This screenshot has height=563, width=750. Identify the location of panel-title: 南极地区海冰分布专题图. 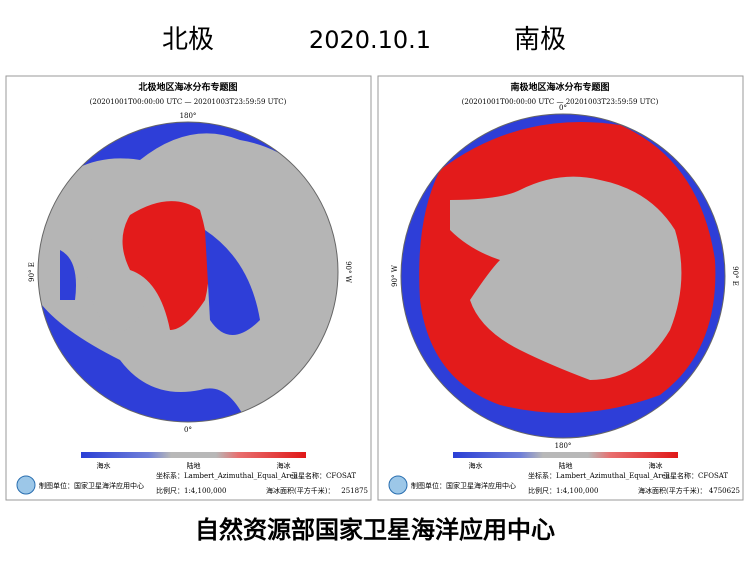
(559, 87).